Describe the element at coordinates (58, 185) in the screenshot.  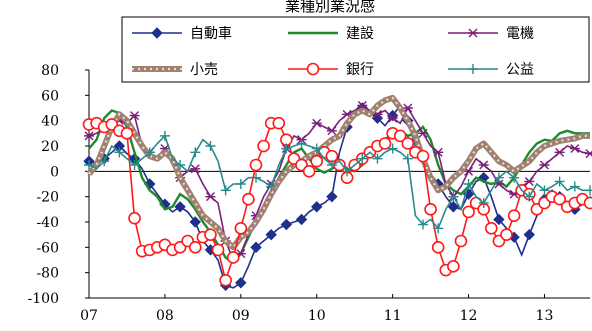
I see `y-tick-group: 80 60 40 20 0 -20 -40 -60 -80 -100` at that location.